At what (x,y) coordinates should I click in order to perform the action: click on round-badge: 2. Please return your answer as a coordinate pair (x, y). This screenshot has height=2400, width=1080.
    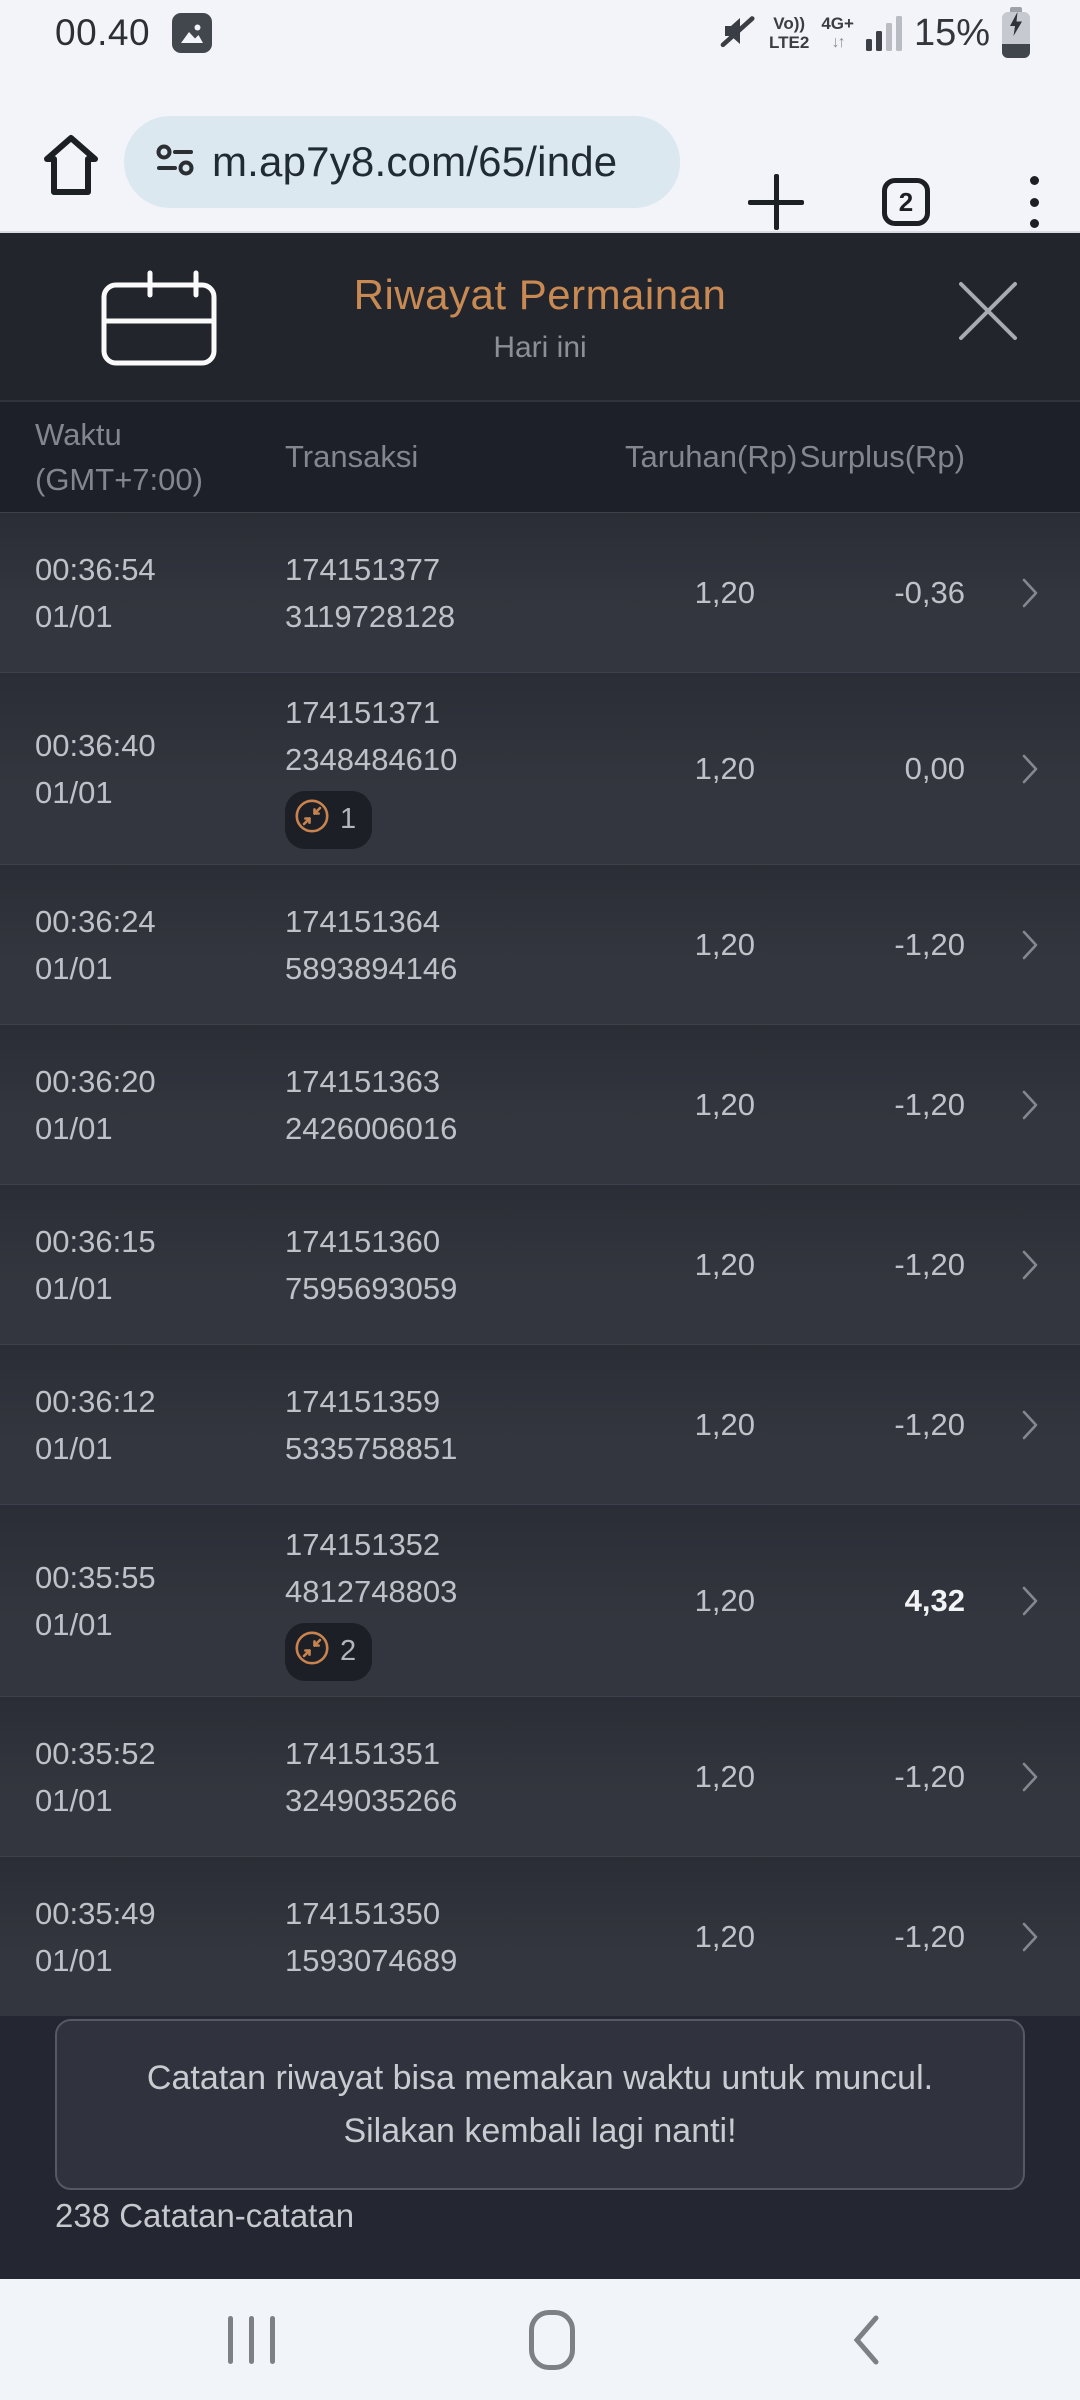
    Looking at the image, I should click on (329, 1651).